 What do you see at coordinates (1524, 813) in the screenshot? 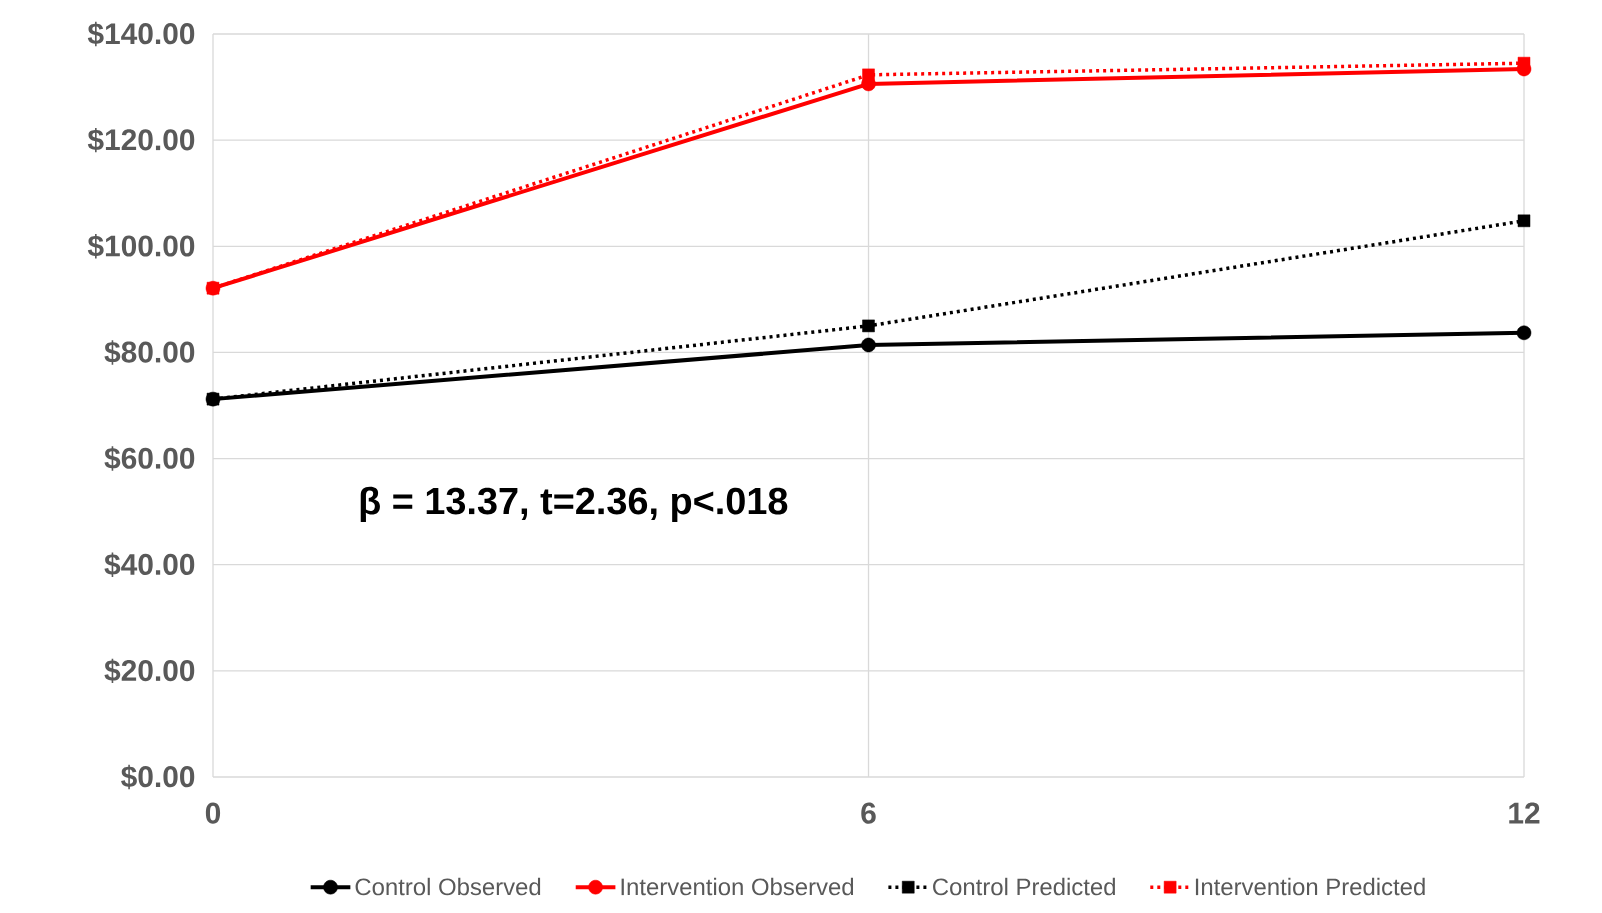
I see `x-tick-label: 12` at bounding box center [1524, 813].